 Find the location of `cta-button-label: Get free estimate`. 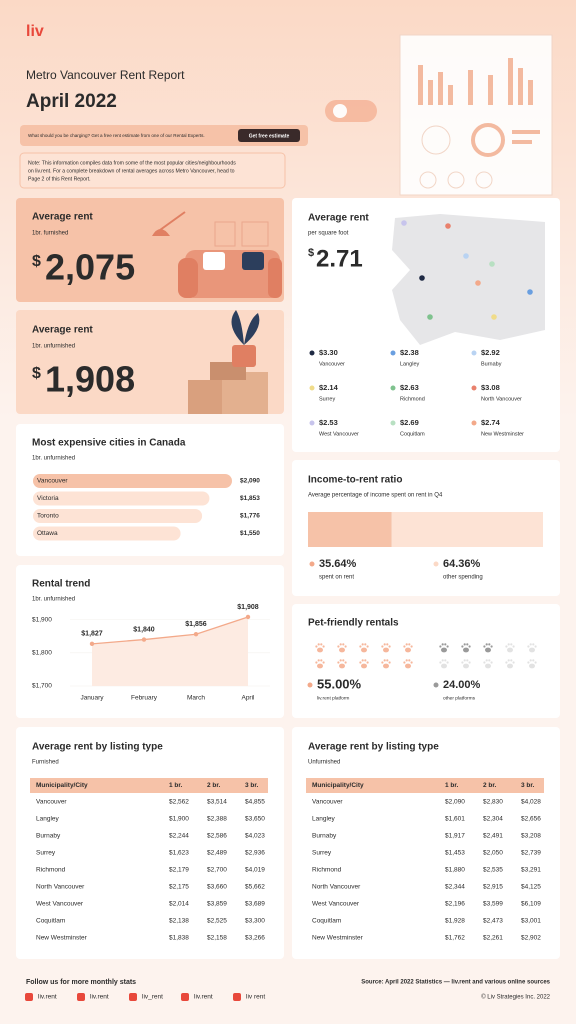

cta-button-label: Get free estimate is located at coordinates (269, 136).